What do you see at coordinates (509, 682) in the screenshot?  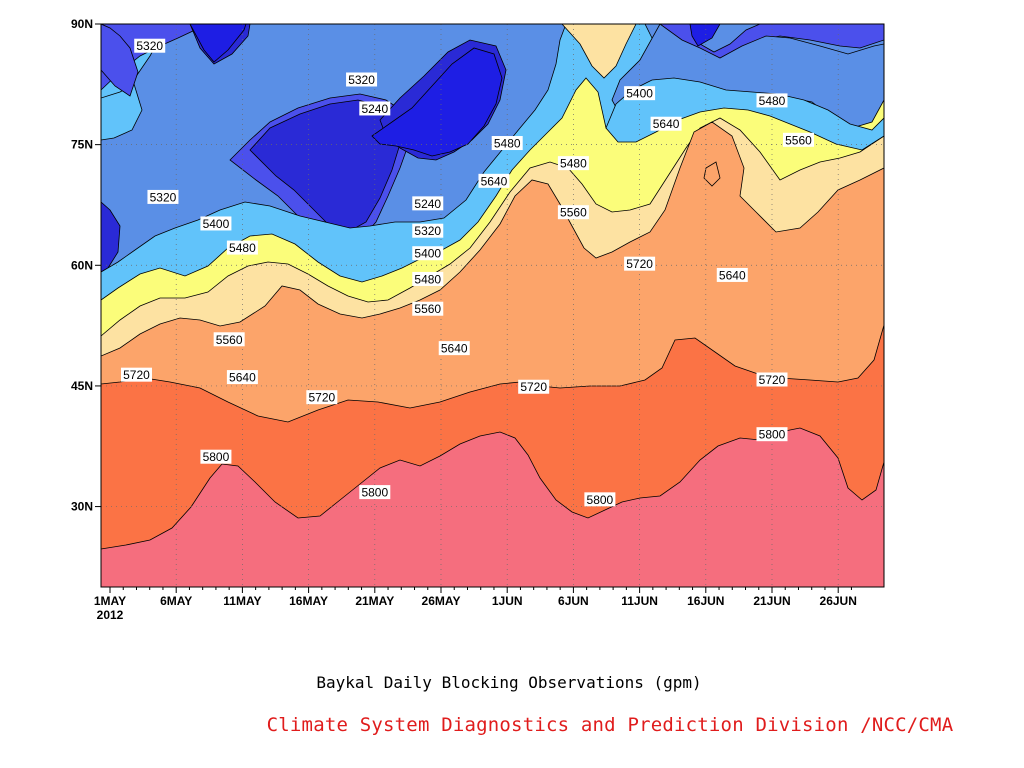 I see `x-axis-title: Baykal Daily Blocking Observations (gpm)` at bounding box center [509, 682].